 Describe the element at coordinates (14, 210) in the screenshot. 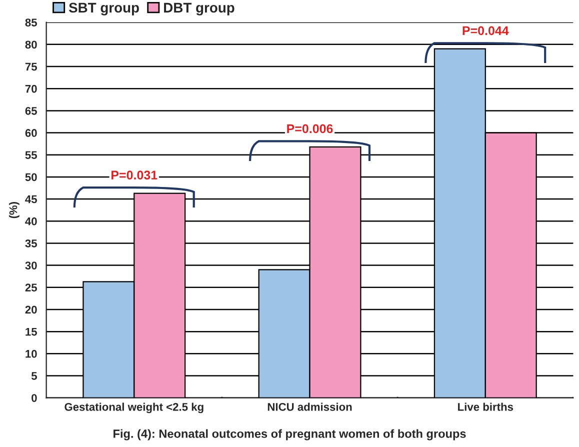

I see `y-axis-title: (%)` at that location.